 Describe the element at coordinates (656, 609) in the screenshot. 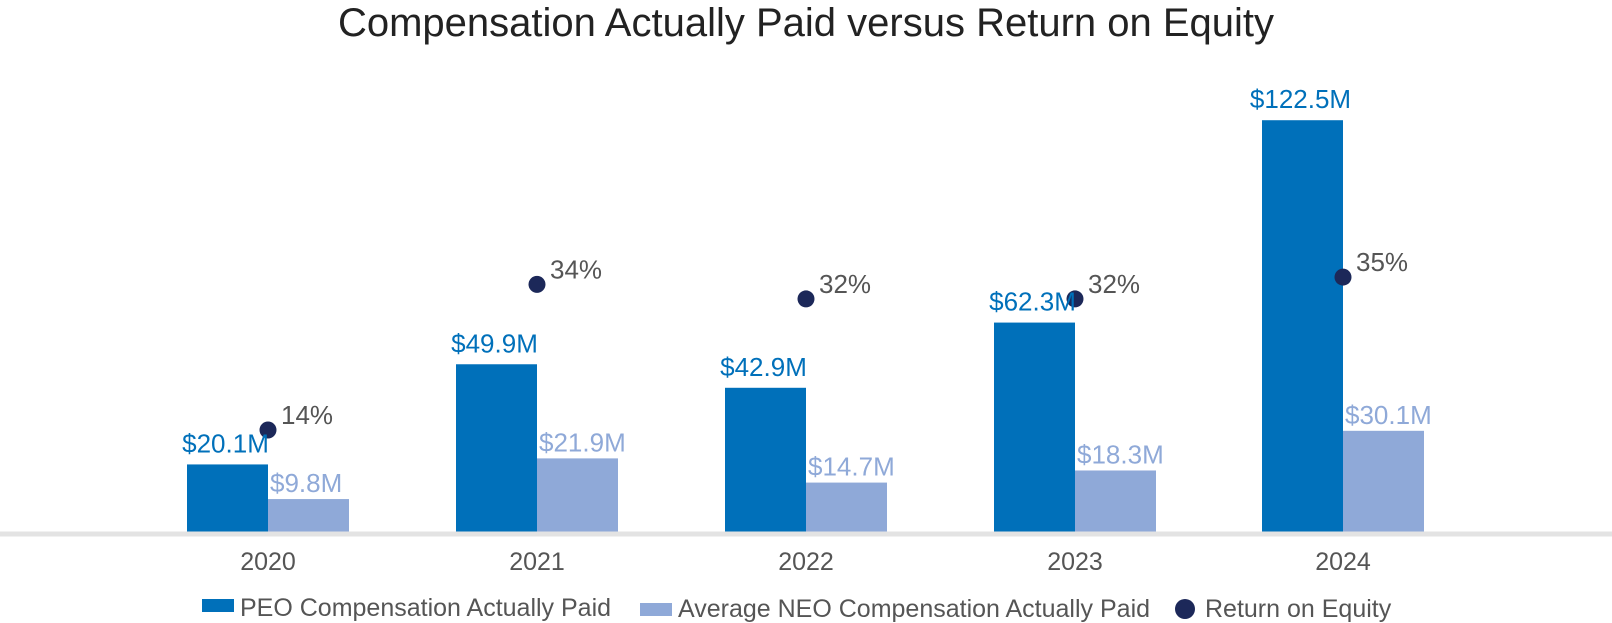

I see `legend-swatch-neo` at that location.